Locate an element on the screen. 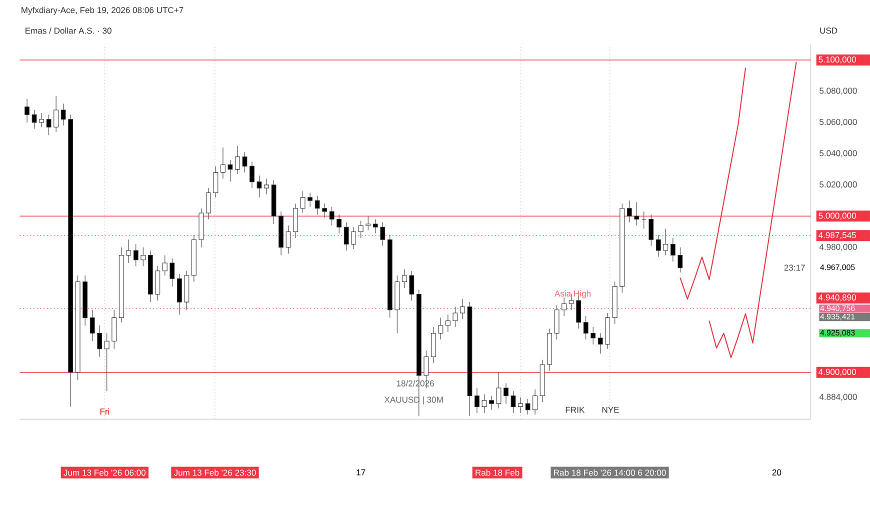 Image resolution: width=870 pixels, height=514 pixels. ref-line-label: 4.987,545 is located at coordinates (837, 236).